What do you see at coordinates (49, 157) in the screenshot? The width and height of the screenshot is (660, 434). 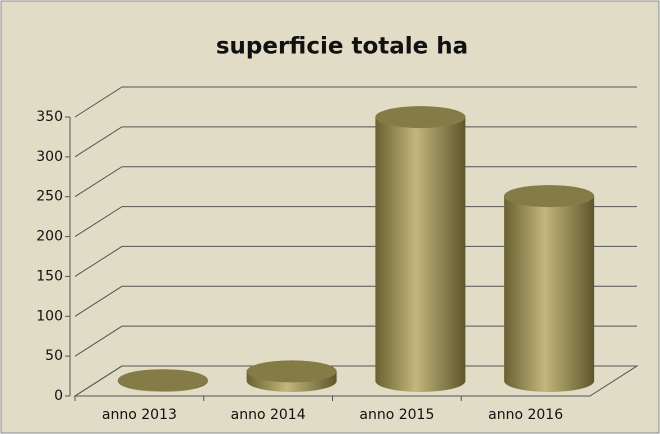 I see `y-tick-label: 300` at bounding box center [49, 157].